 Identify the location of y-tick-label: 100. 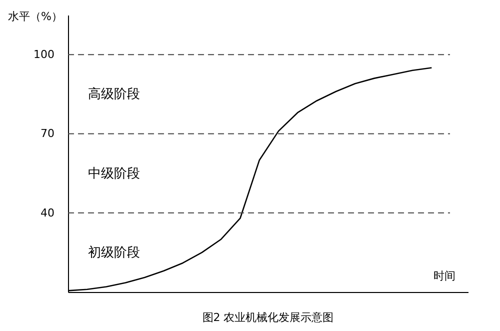
(44, 55).